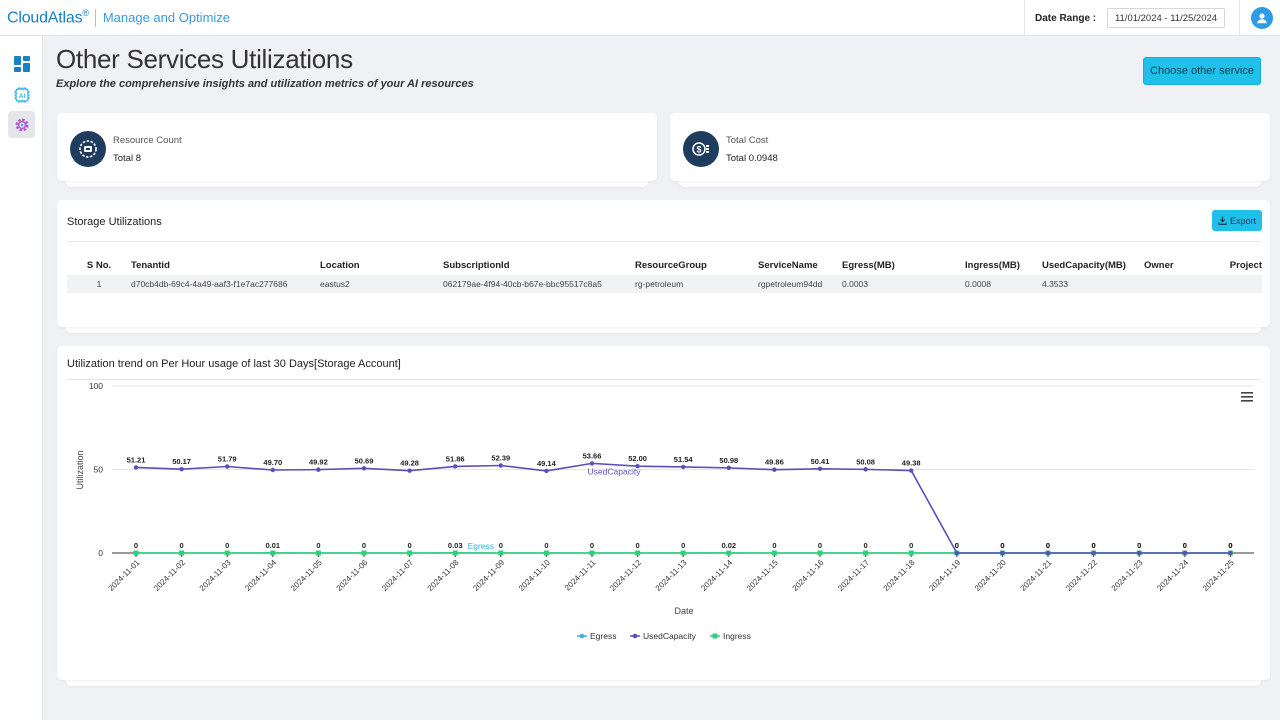  What do you see at coordinates (978, 284) in the screenshot?
I see `cell-ingress: 0.0008` at bounding box center [978, 284].